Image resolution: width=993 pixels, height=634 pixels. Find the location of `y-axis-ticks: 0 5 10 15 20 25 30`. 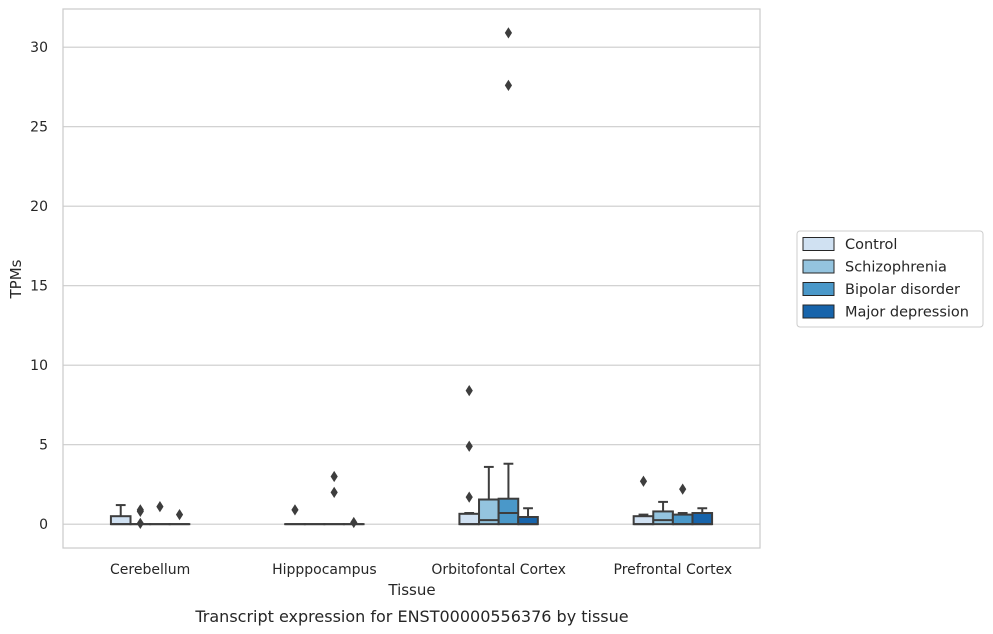

y-axis-ticks: 0 5 10 15 20 25 30 is located at coordinates (39, 286).